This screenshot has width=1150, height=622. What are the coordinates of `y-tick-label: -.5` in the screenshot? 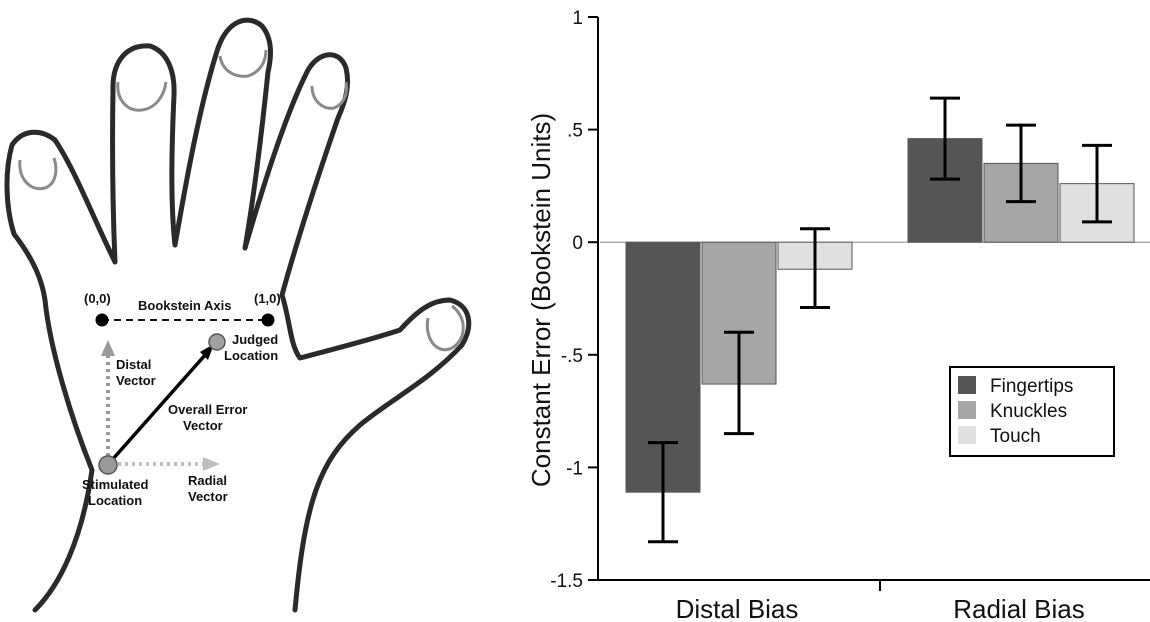 It's located at (572, 356).